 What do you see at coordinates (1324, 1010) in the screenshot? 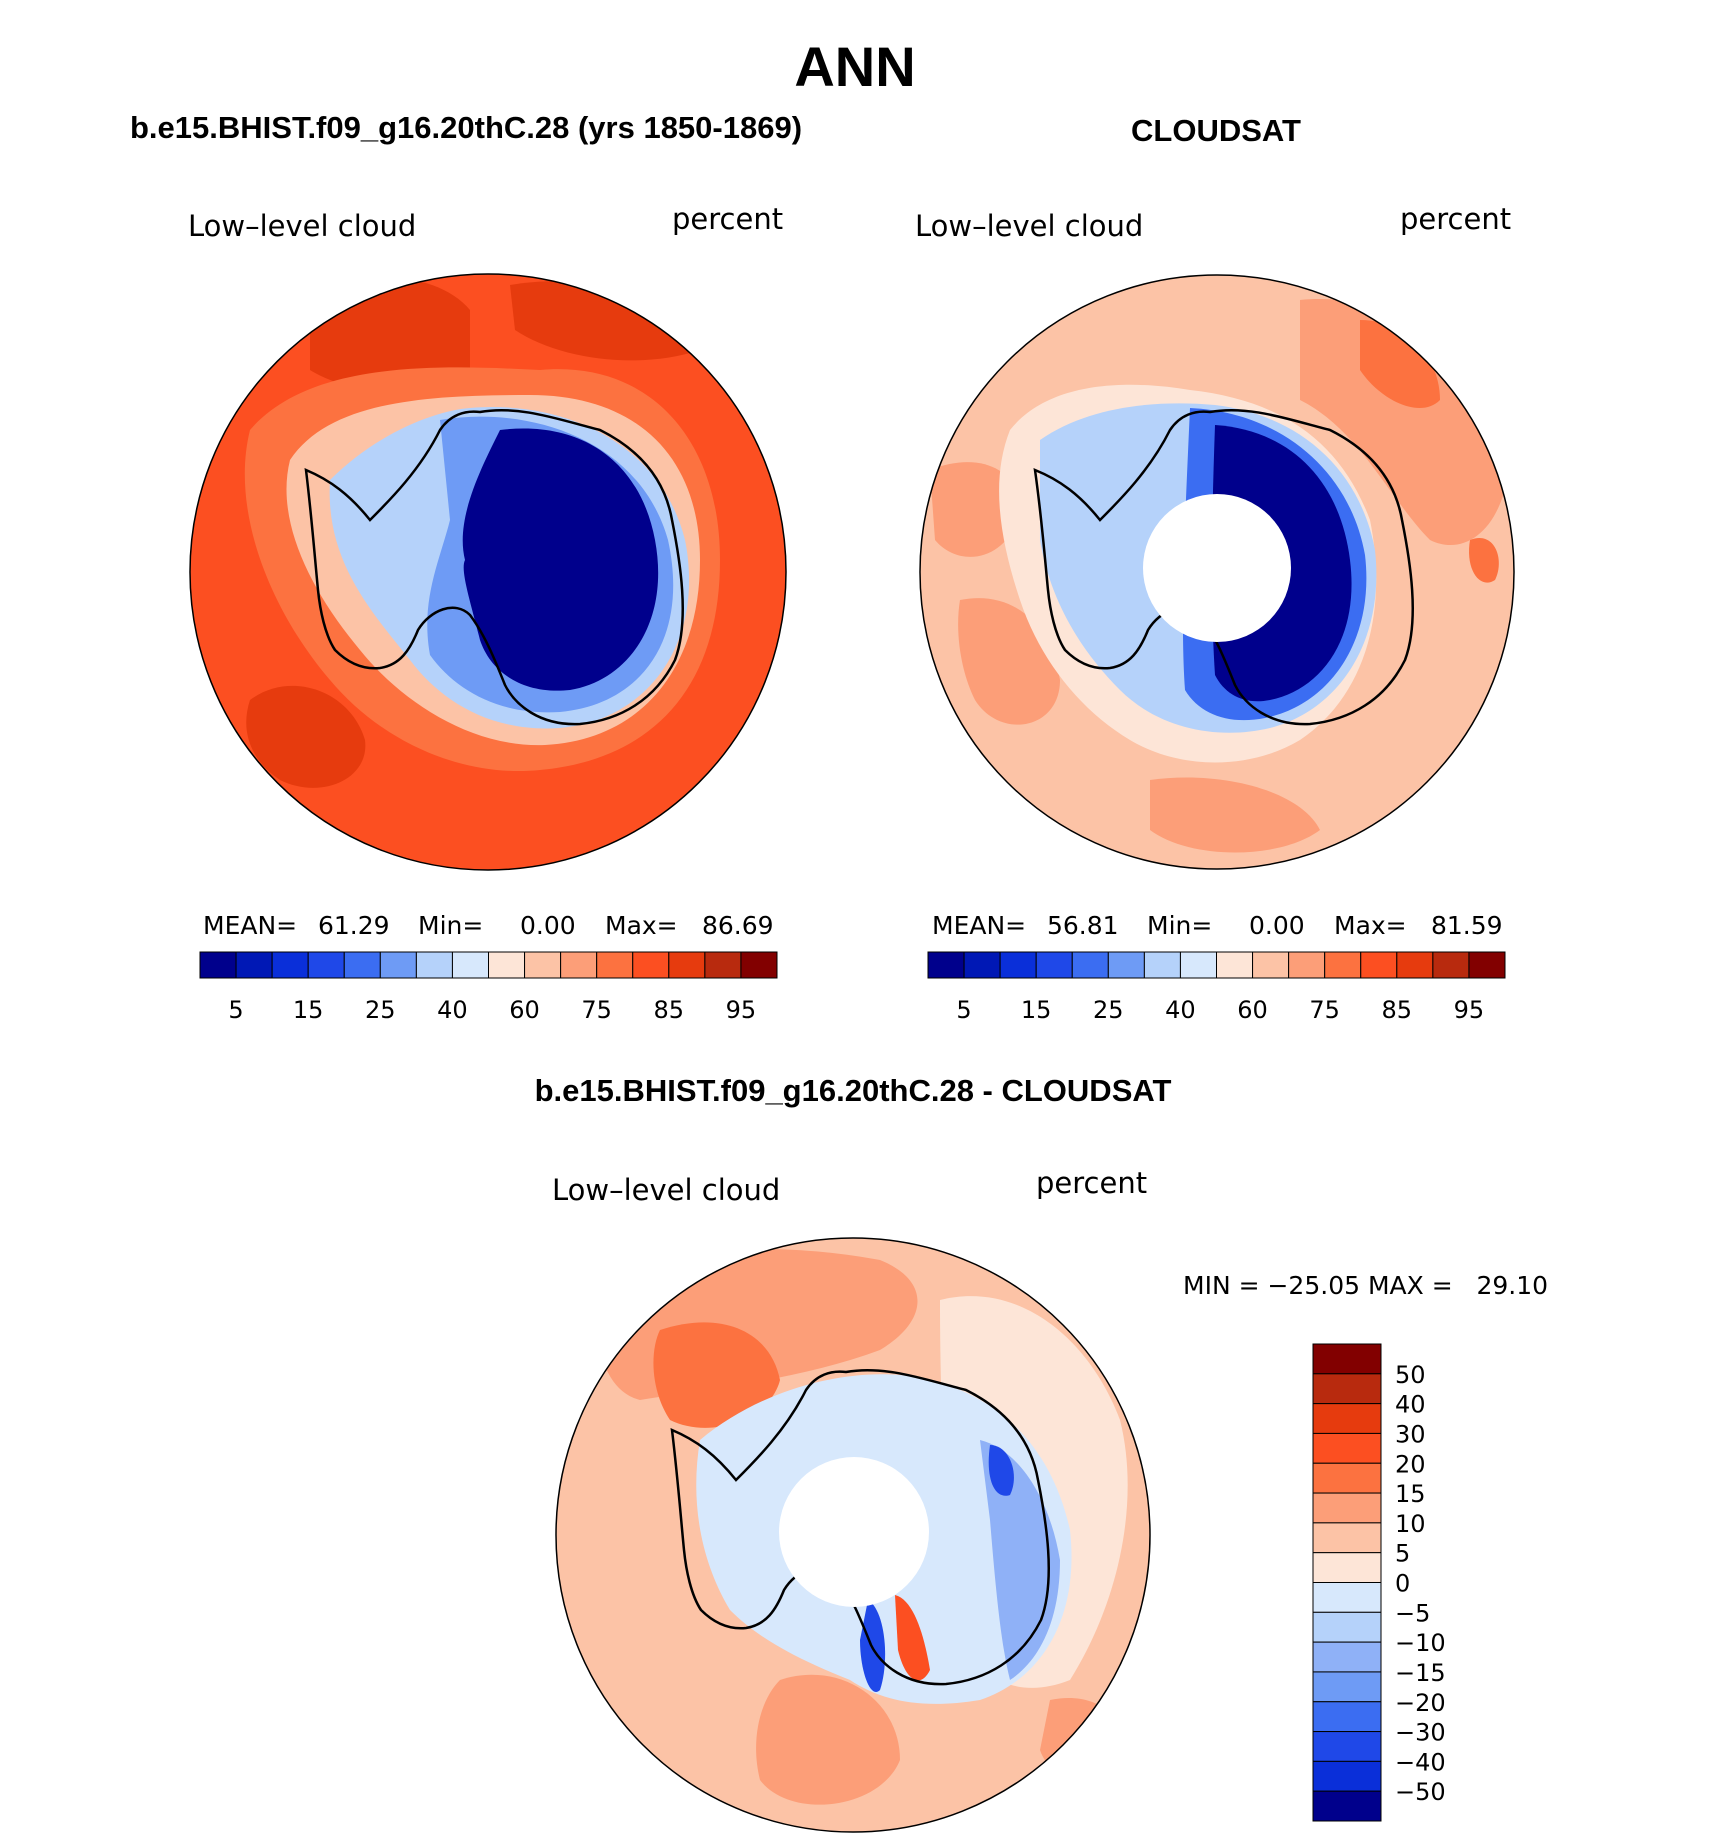
I see `colorbar-label: 75` at bounding box center [1324, 1010].